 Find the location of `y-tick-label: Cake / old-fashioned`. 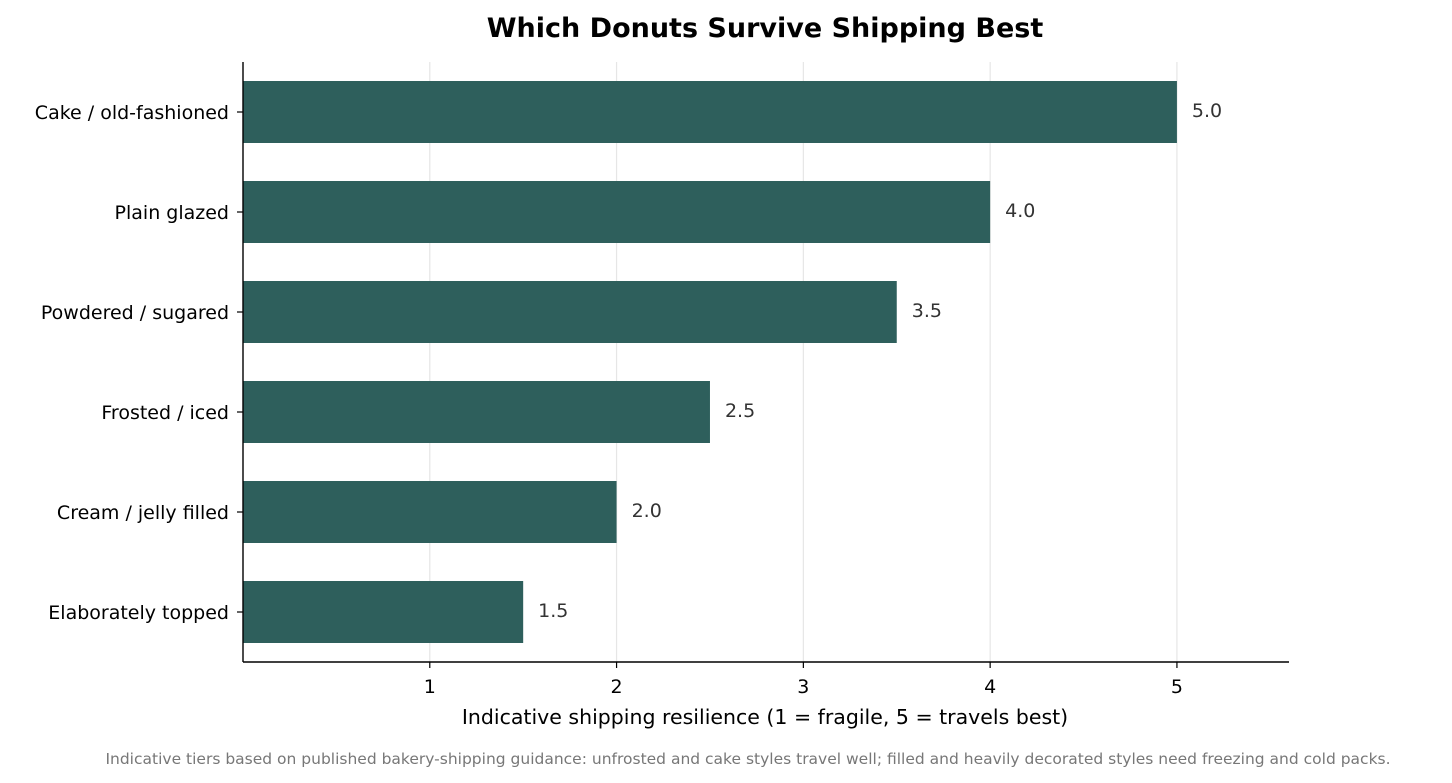

y-tick-label: Cake / old-fashioned is located at coordinates (132, 113).